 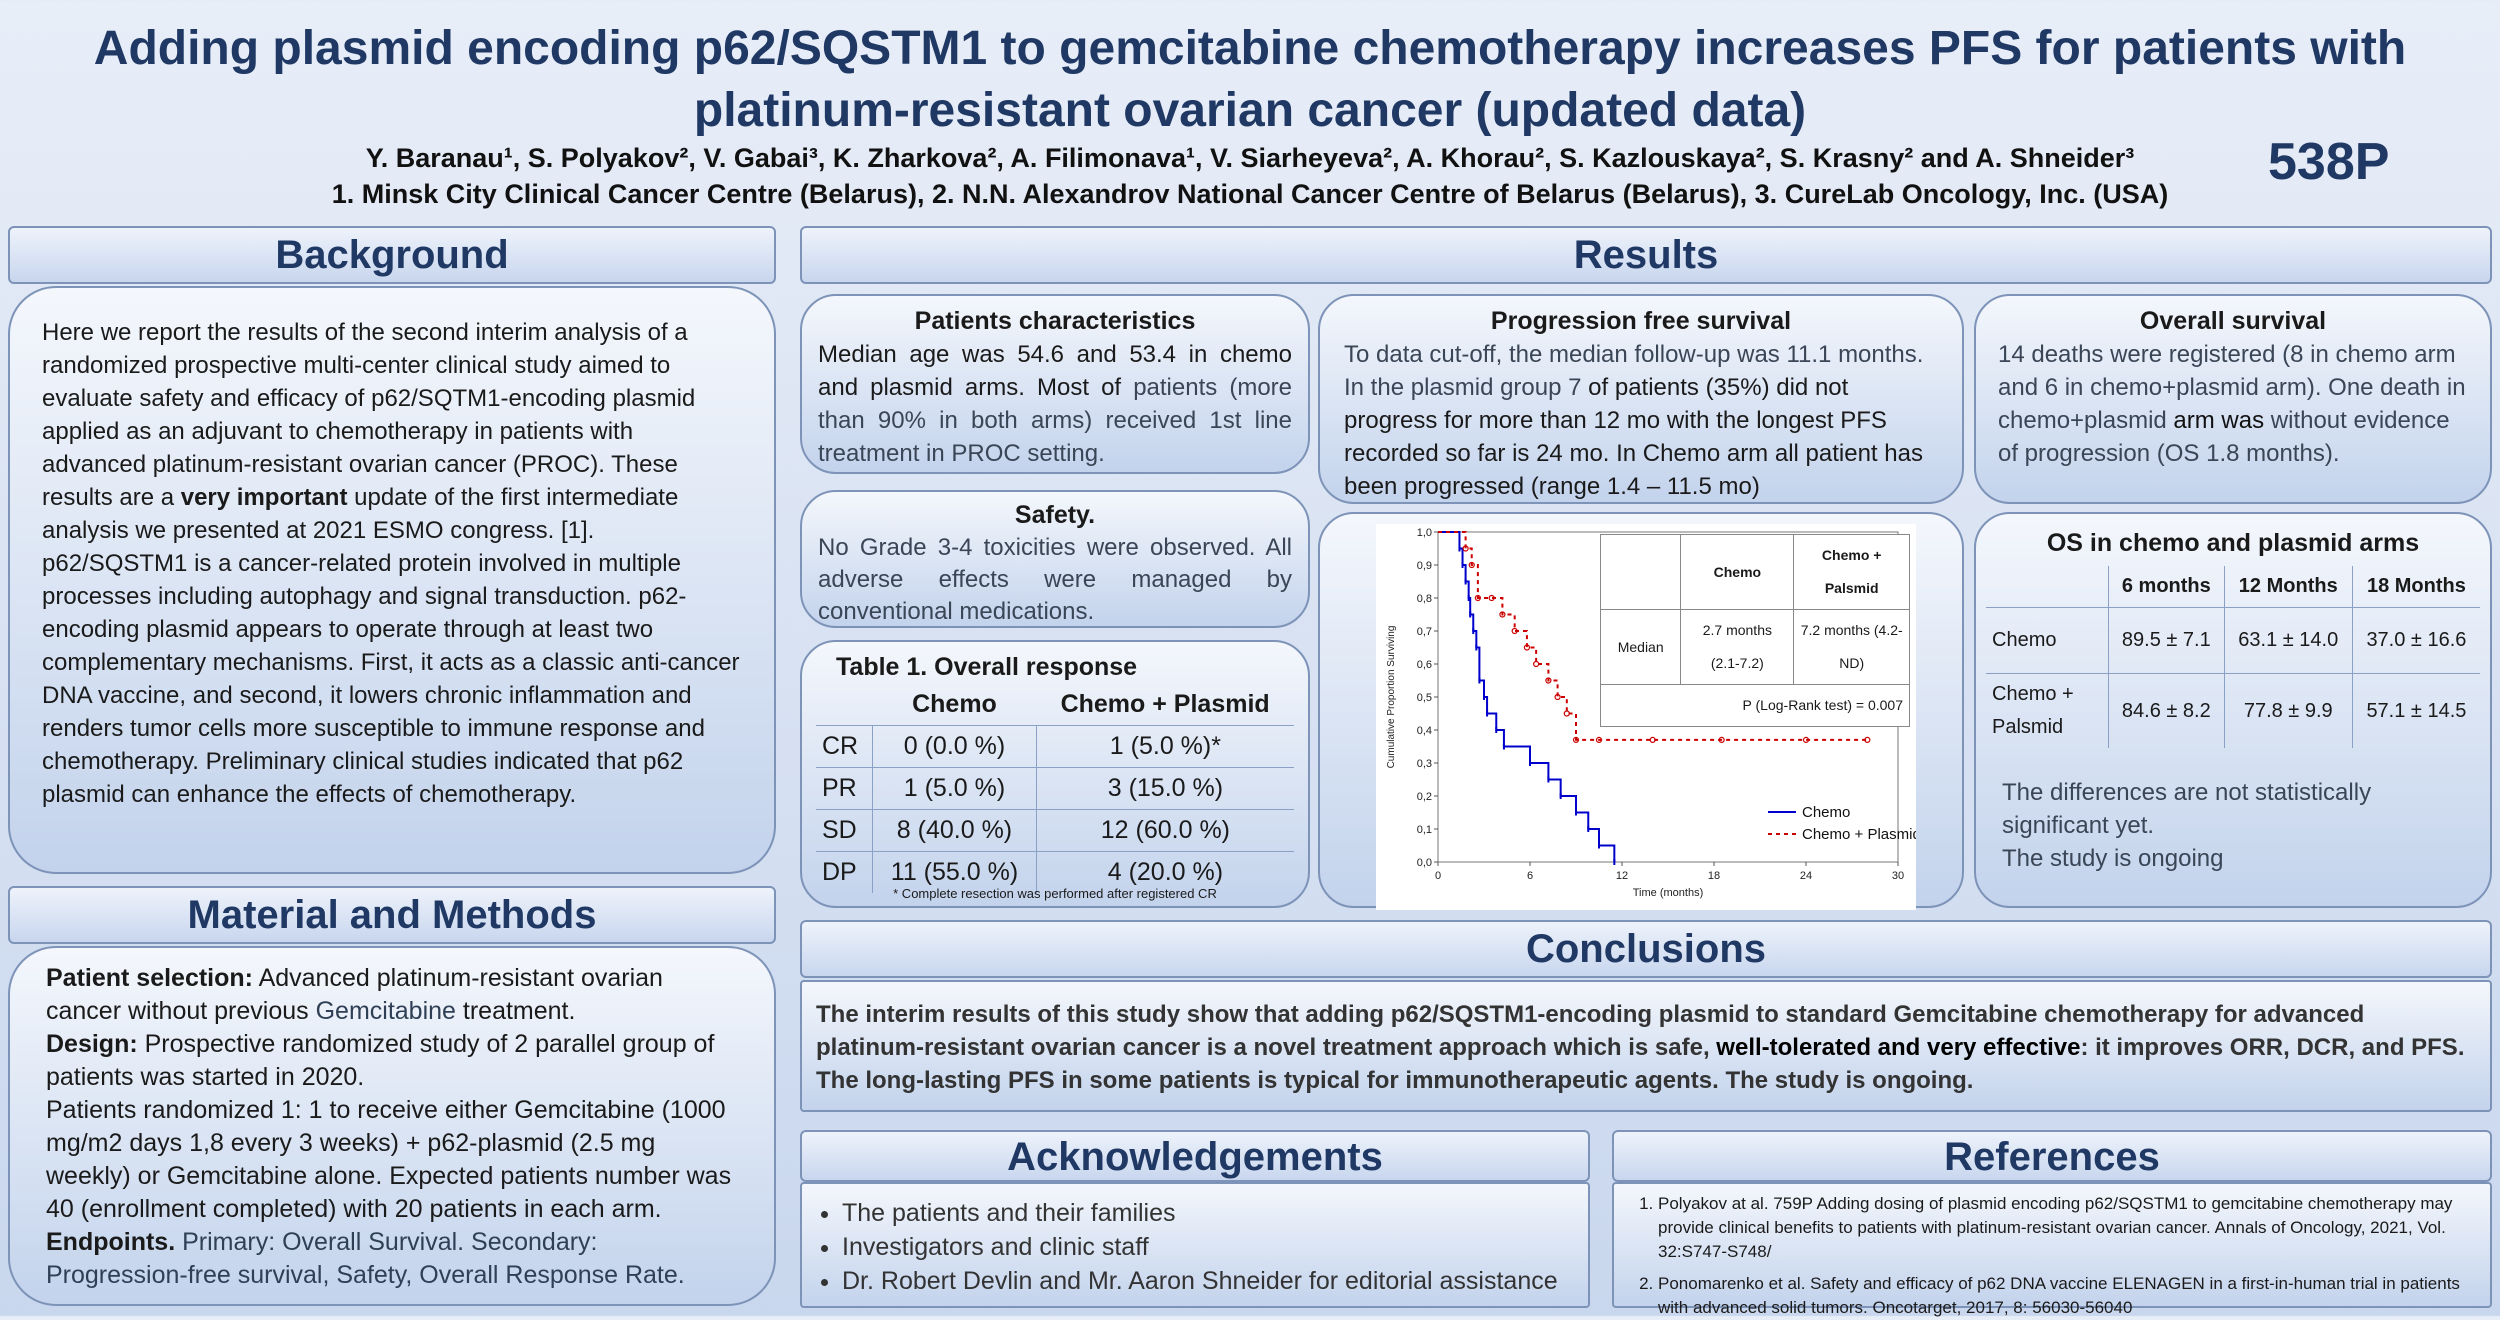 What do you see at coordinates (1424, 566) in the screenshot?
I see `y-tick-label: 0,9` at bounding box center [1424, 566].